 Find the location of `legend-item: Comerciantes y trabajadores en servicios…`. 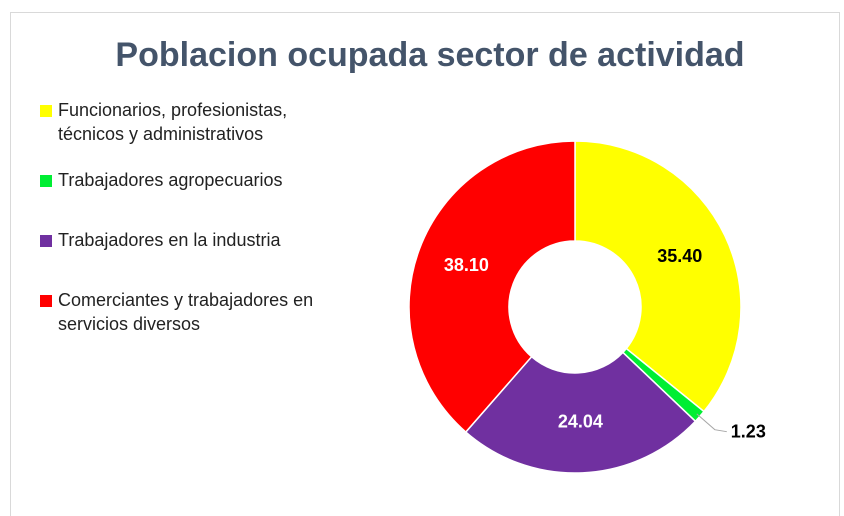

legend-item: Comerciantes y trabajadores en servicios… is located at coordinates (180, 312).